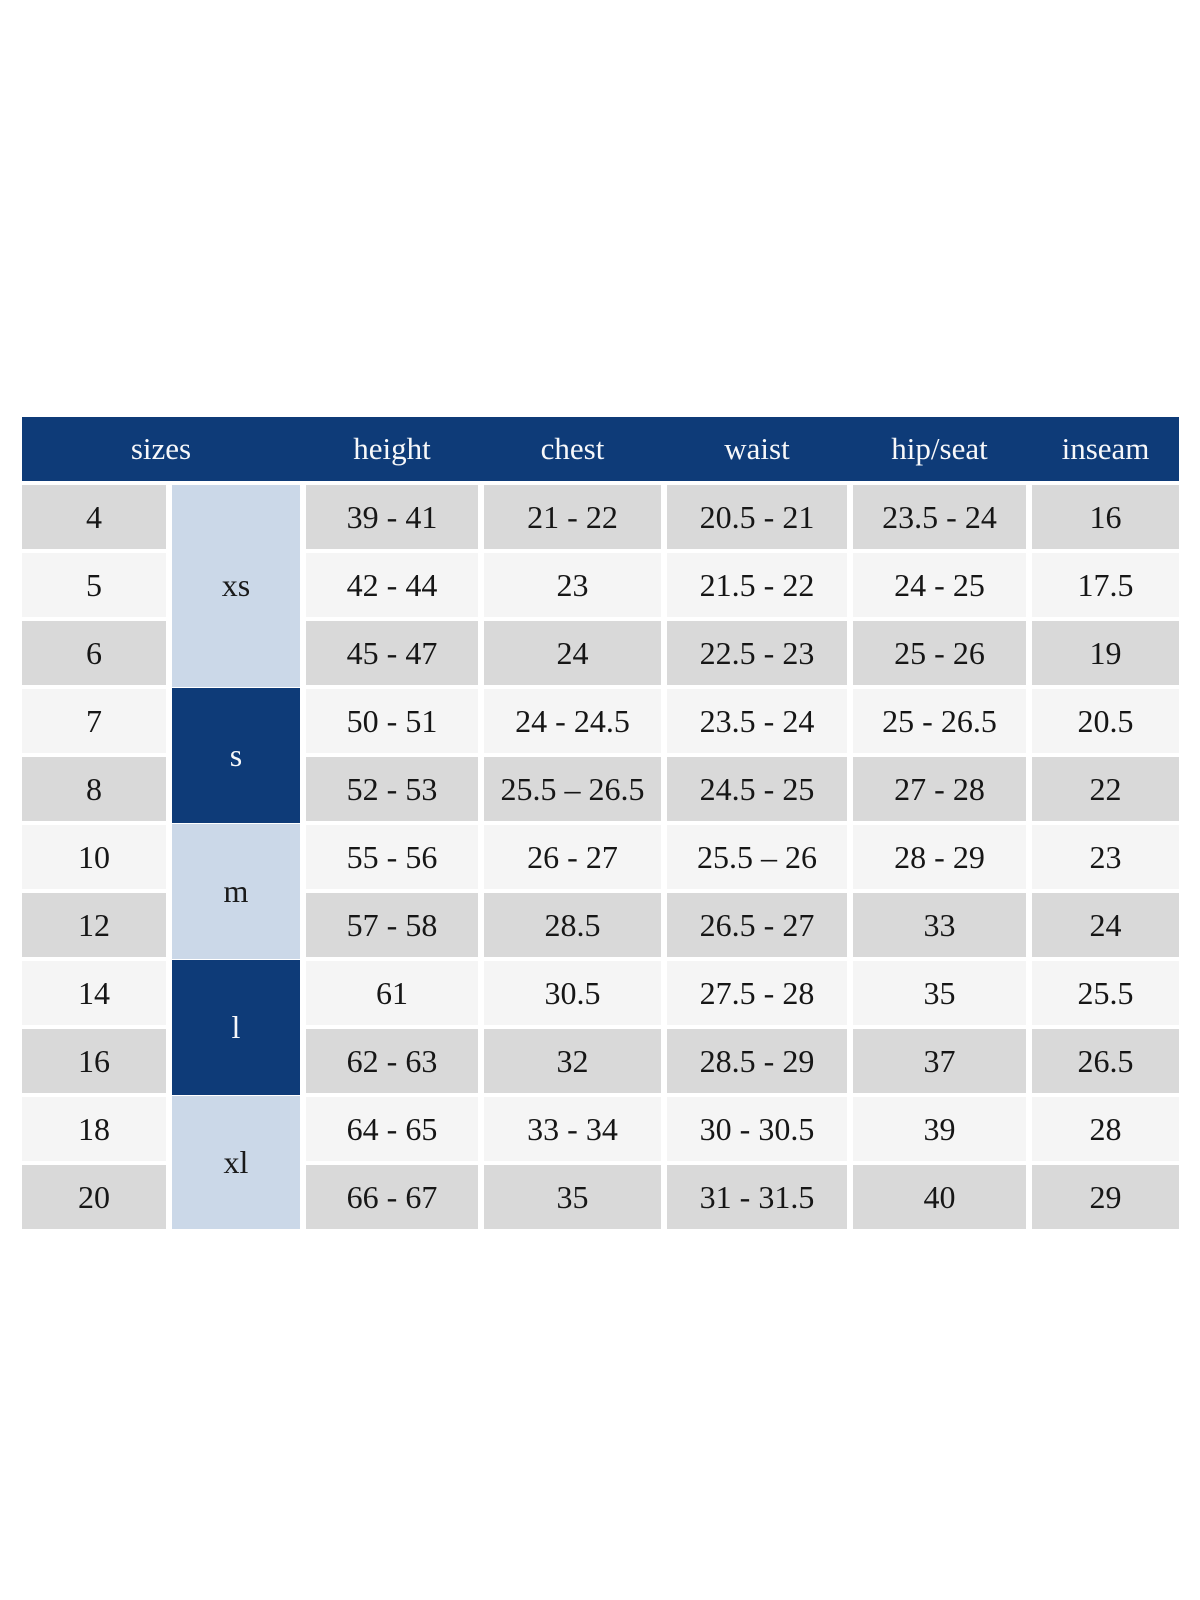  Describe the element at coordinates (572, 448) in the screenshot. I see `header-cell-chest: chest` at that location.